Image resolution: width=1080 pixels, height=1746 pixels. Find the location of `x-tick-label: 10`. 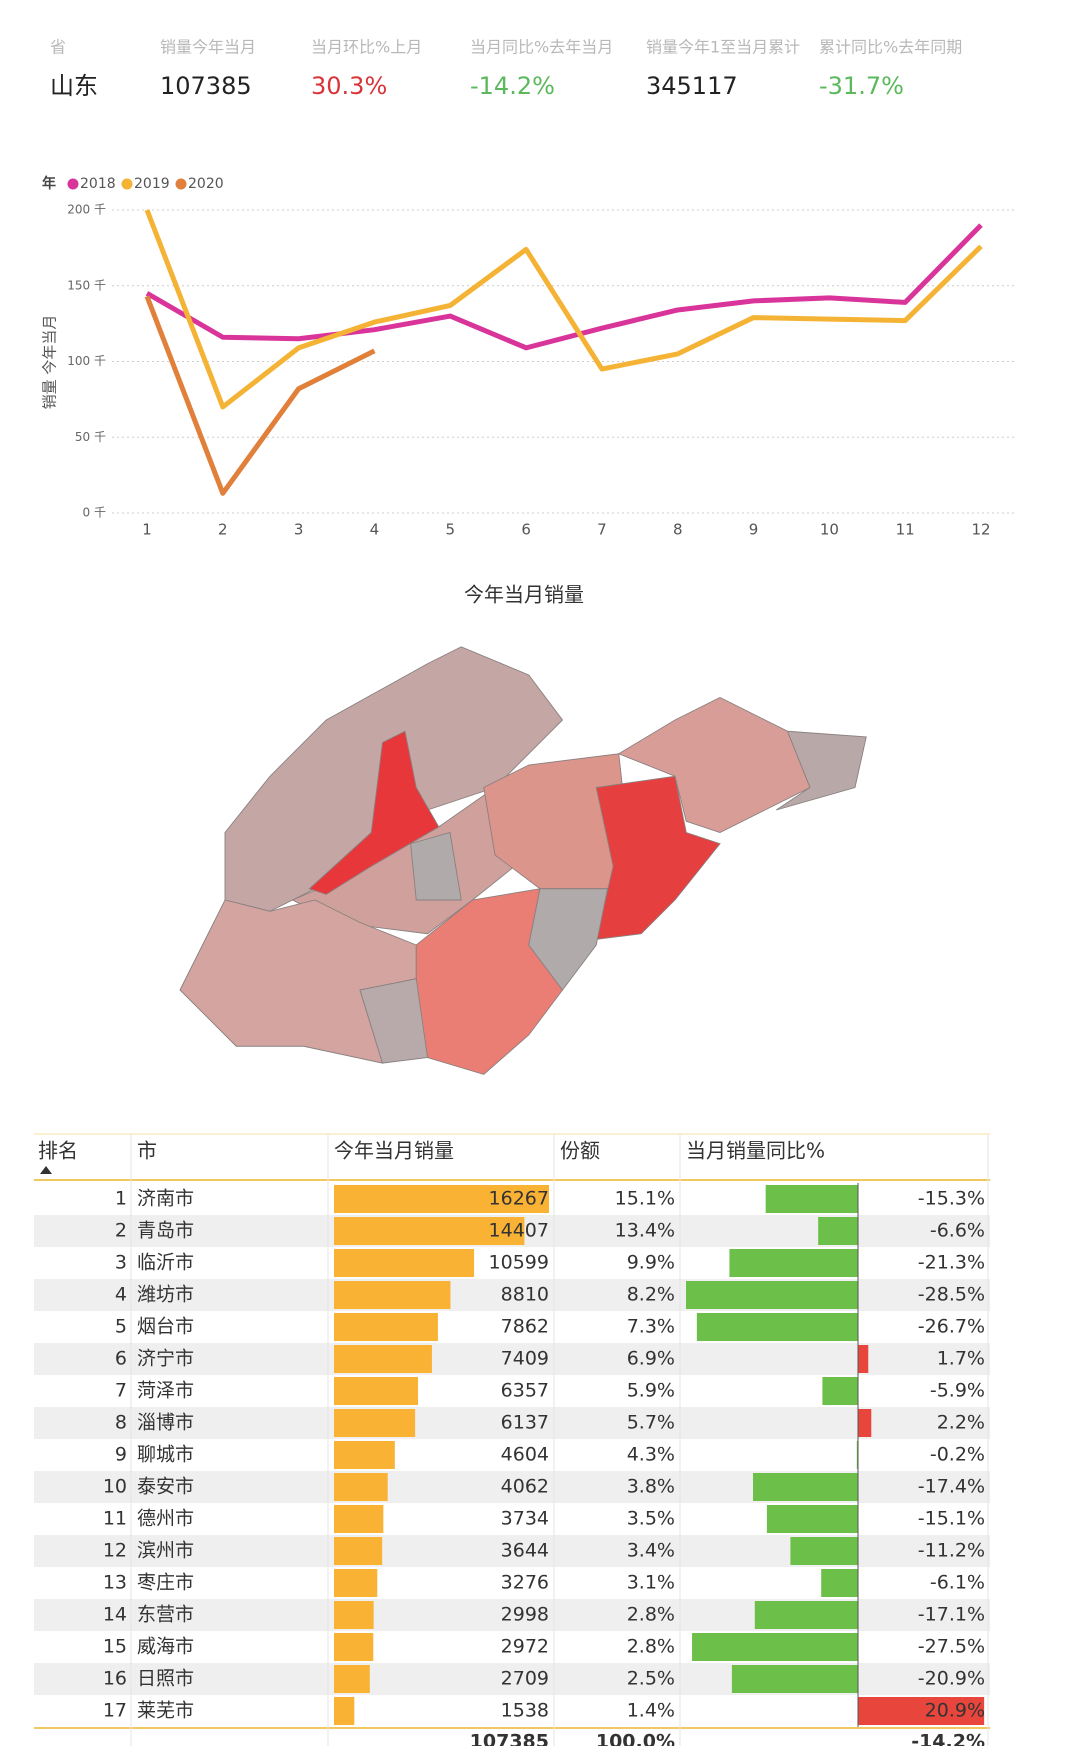

x-tick-label: 10 is located at coordinates (829, 530).